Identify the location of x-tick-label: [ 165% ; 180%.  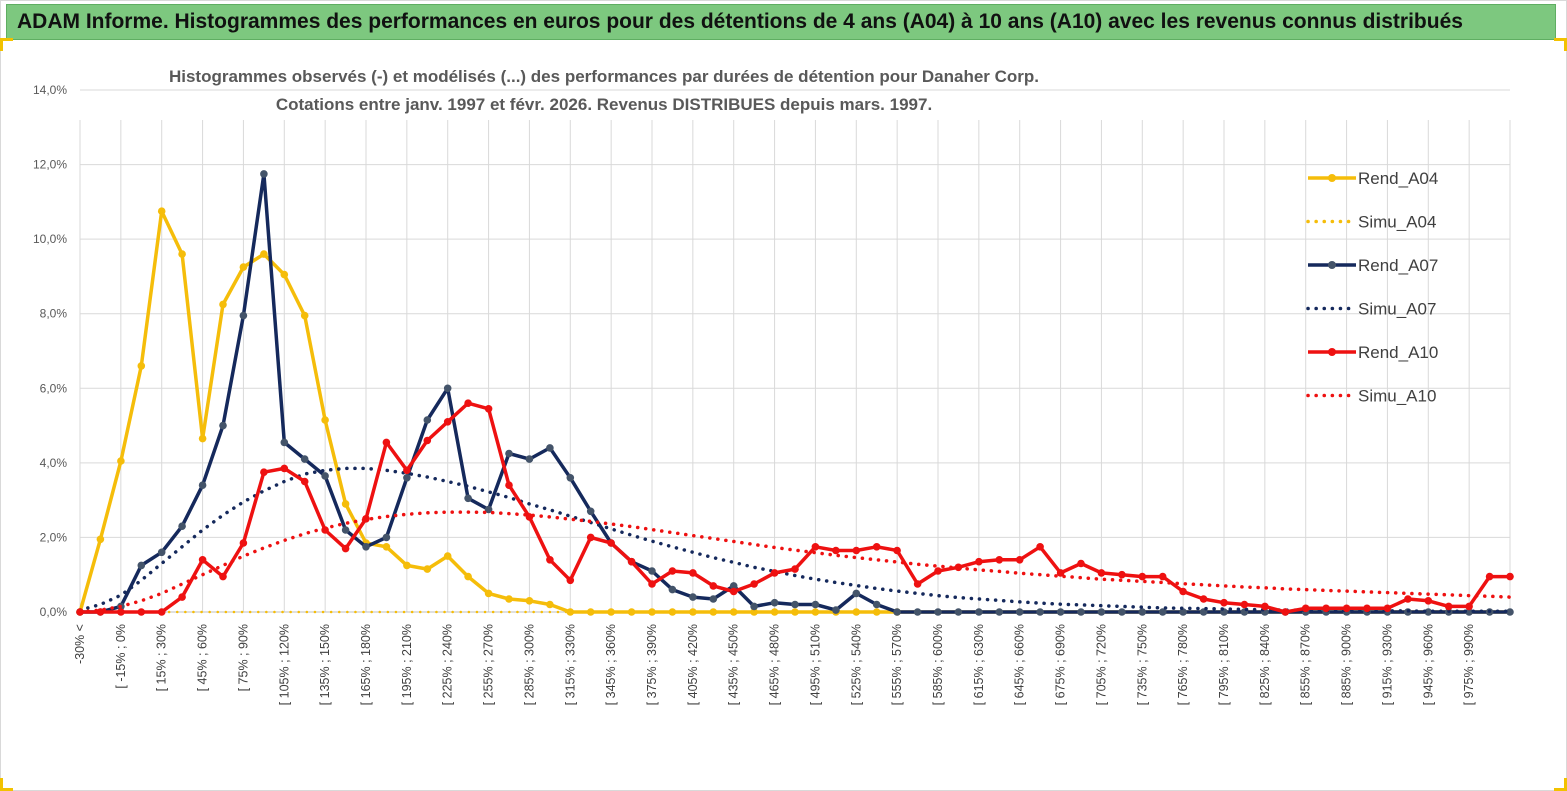
(366, 664).